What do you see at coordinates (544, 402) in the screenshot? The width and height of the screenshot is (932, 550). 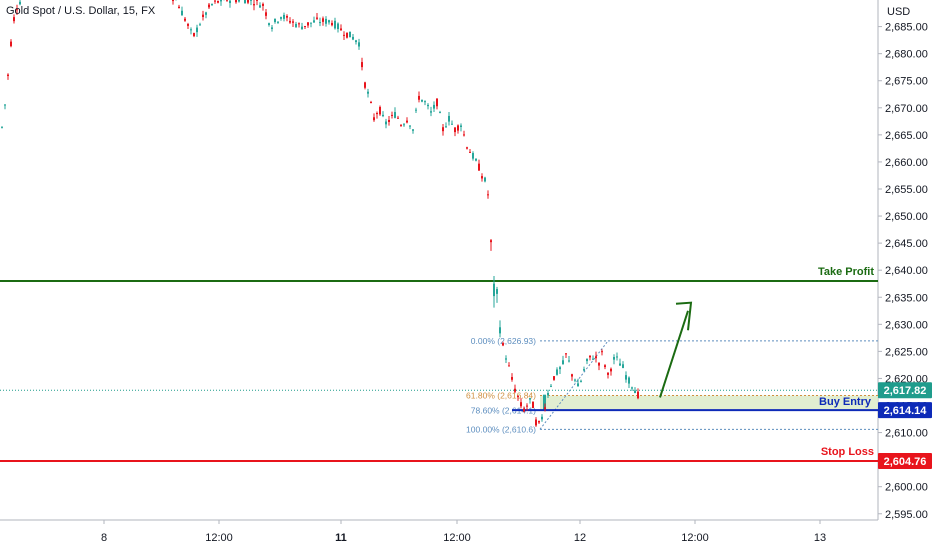 I see `fib-anchor-marker` at bounding box center [544, 402].